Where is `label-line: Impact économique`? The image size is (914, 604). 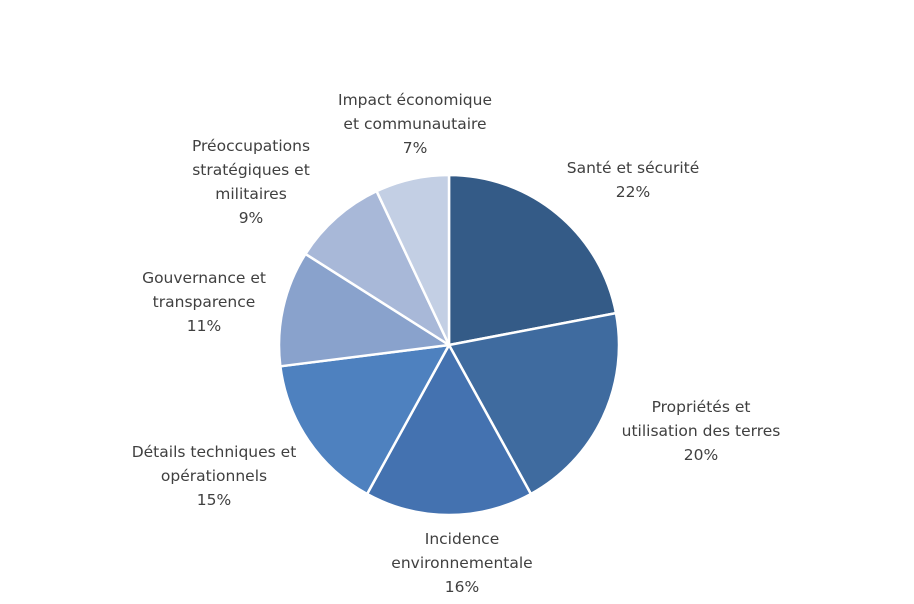 label-line: Impact économique is located at coordinates (415, 100).